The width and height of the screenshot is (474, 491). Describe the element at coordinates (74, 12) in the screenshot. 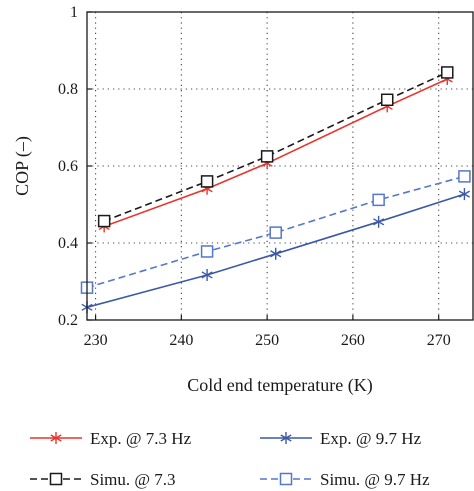

I see `y-tick-label: 1` at that location.